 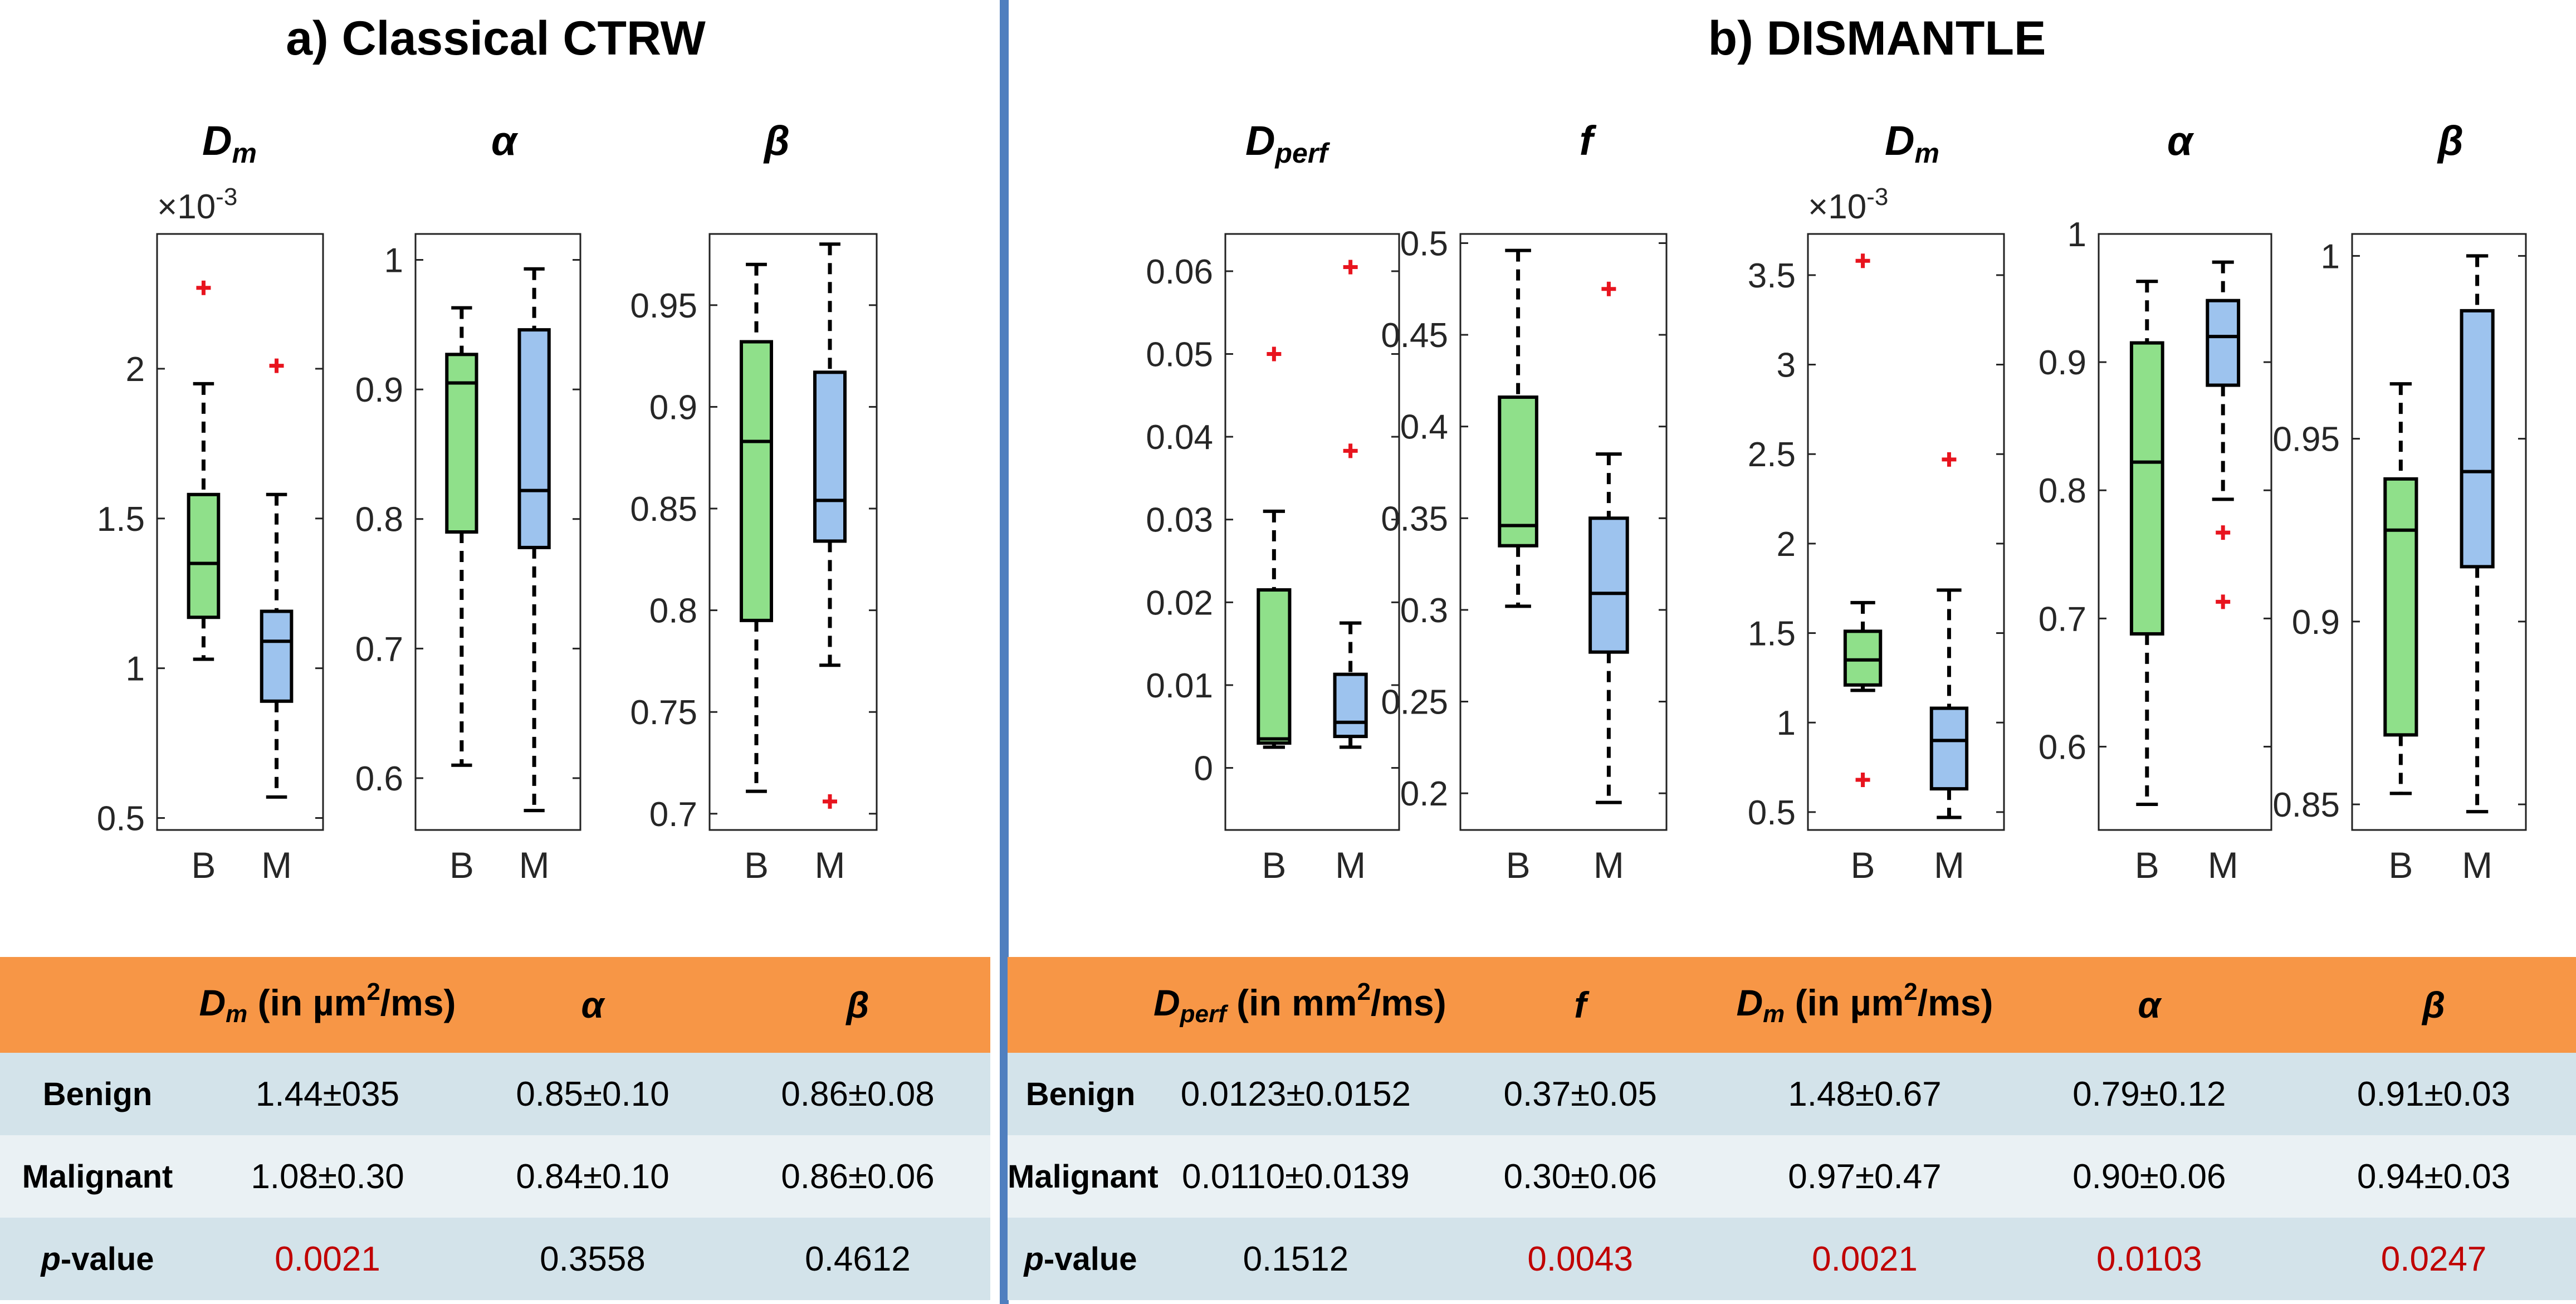 I want to click on boxplot-panel: 0.6 0.7 0.8 0.9 1 B M, so click(x=2155, y=551).